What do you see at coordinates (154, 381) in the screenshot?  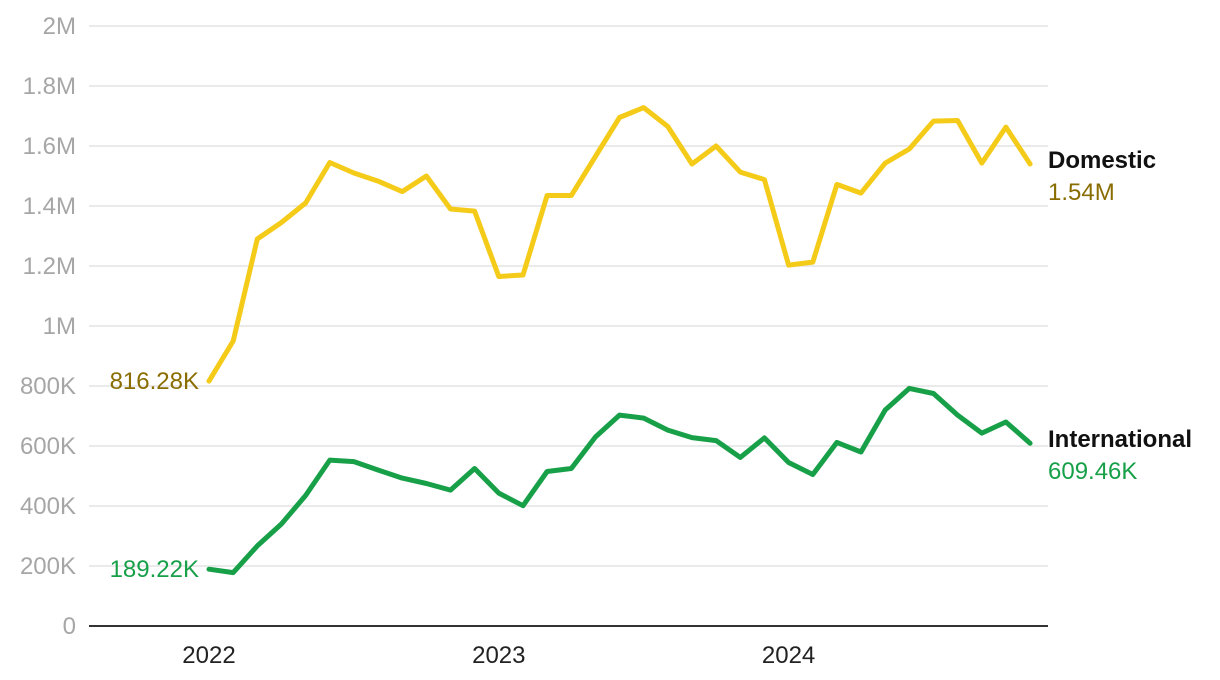 I see `domestic-start-value: 816.28K` at bounding box center [154, 381].